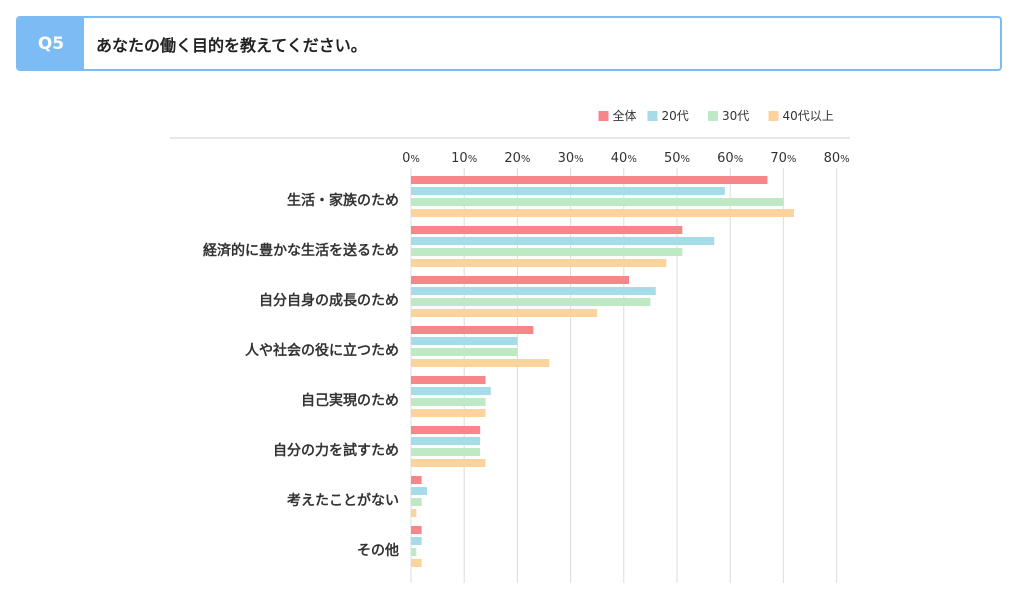  Describe the element at coordinates (512, 158) in the screenshot. I see `x-tick-number: 20` at that location.